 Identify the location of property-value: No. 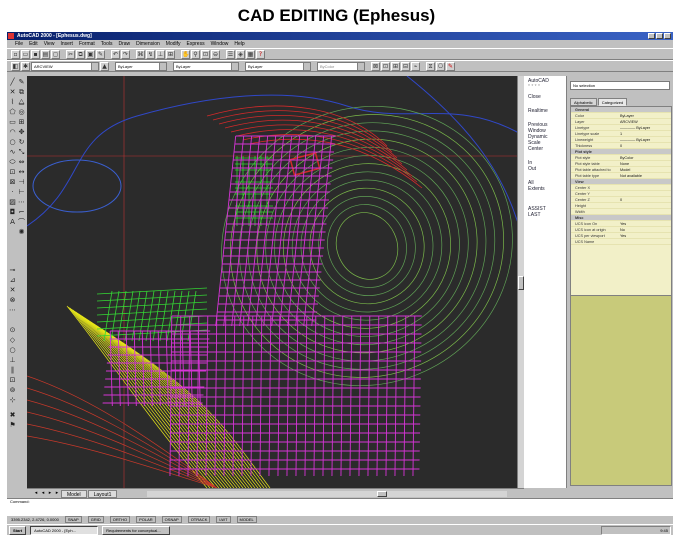
(622, 230).